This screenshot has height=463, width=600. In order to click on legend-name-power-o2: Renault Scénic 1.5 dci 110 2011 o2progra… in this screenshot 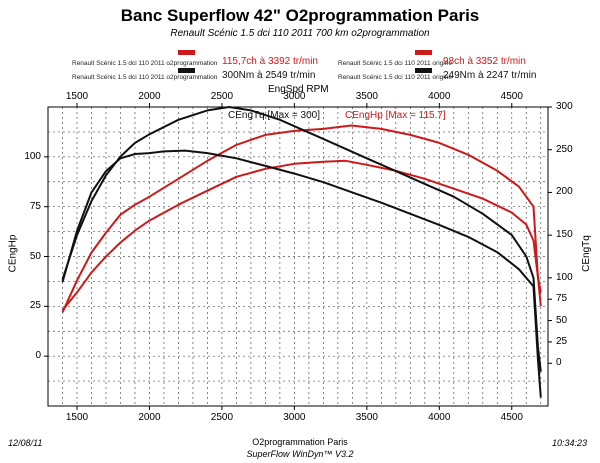, I will do `click(145, 63)`.